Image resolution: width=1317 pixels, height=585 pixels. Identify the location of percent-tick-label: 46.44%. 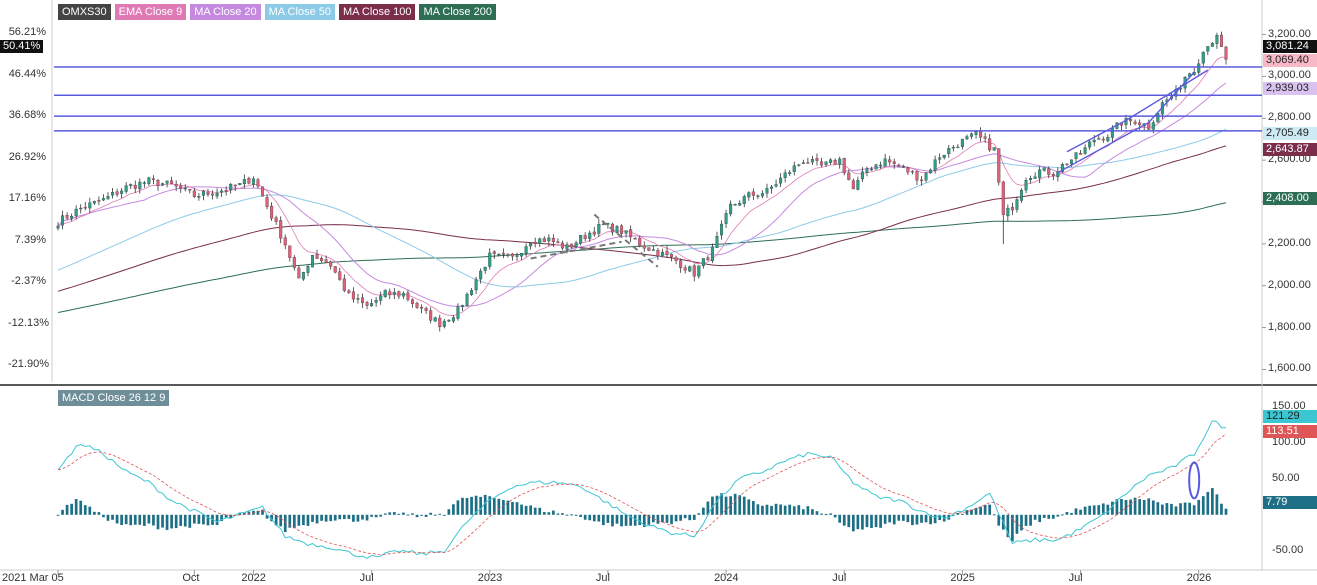
(27, 73).